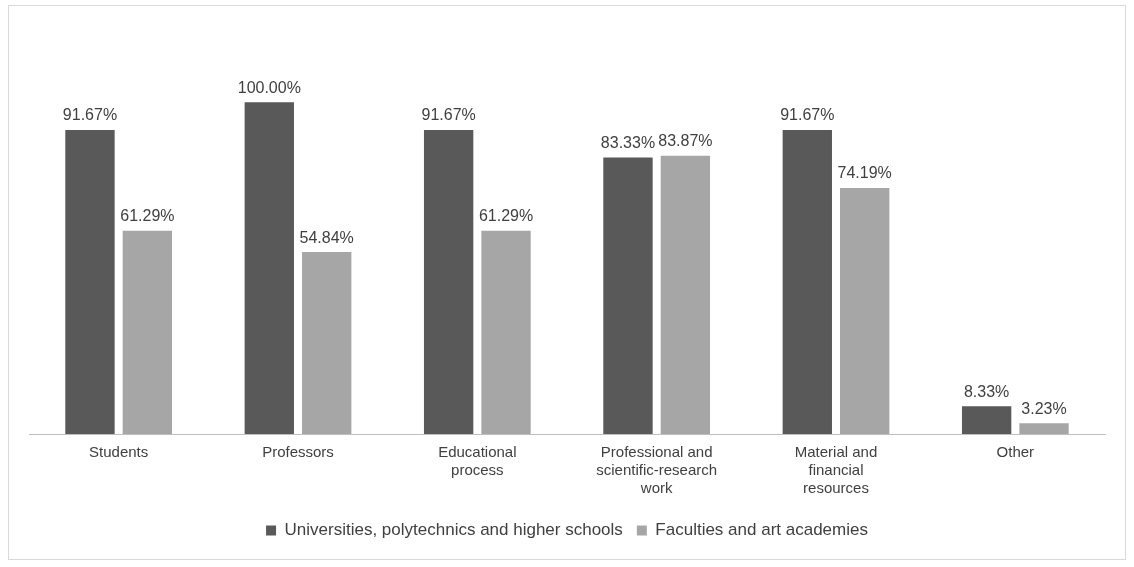 The height and width of the screenshot is (567, 1134). Describe the element at coordinates (1044, 408) in the screenshot. I see `data-label: 3.23%` at that location.